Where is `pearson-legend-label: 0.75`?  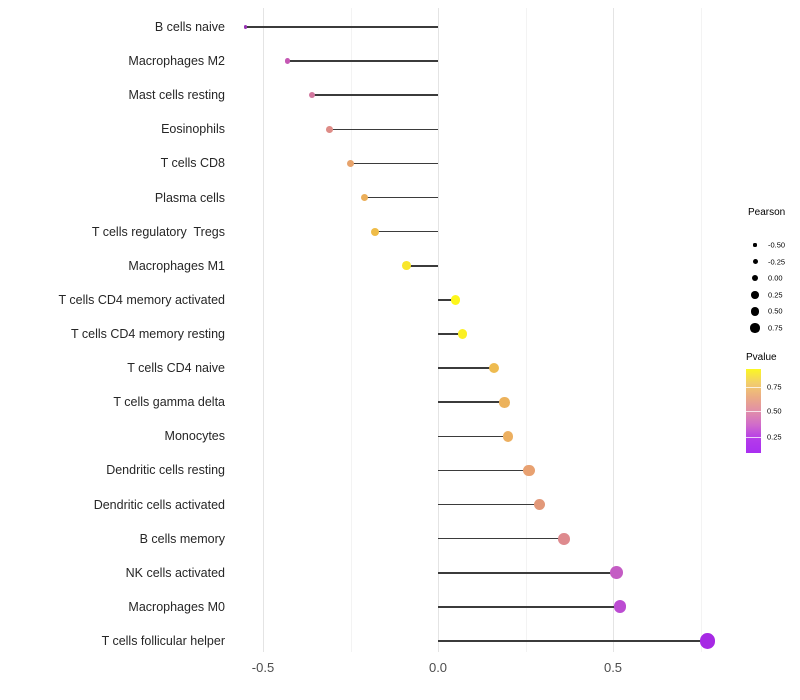
pearson-legend-label: 0.75 is located at coordinates (775, 328).